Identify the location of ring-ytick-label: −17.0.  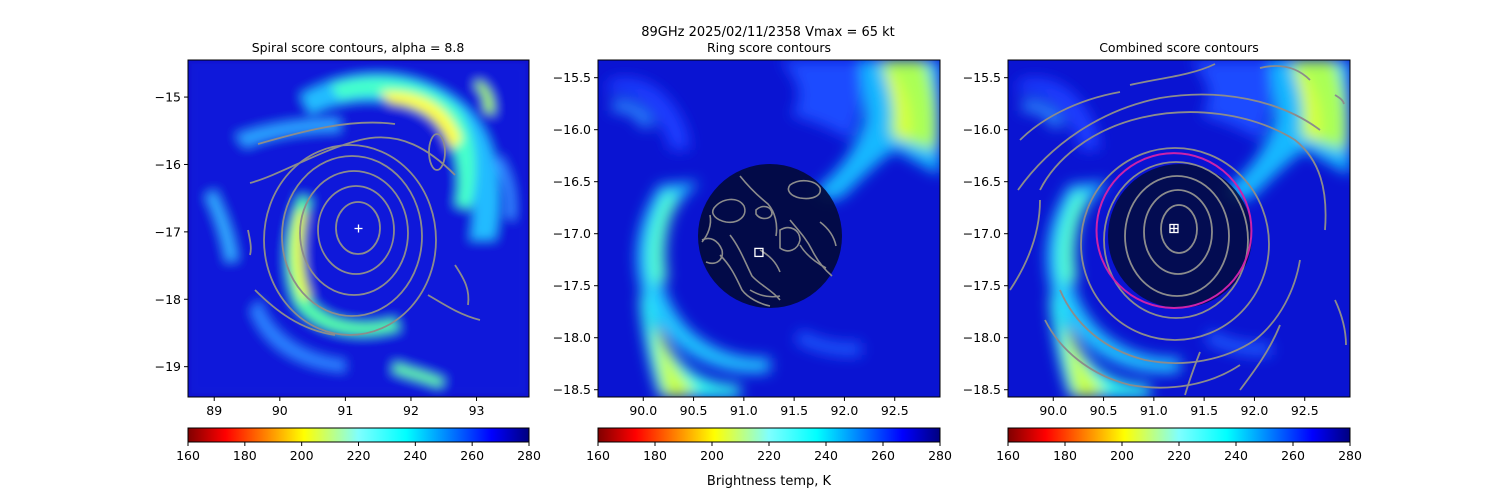
(572, 233).